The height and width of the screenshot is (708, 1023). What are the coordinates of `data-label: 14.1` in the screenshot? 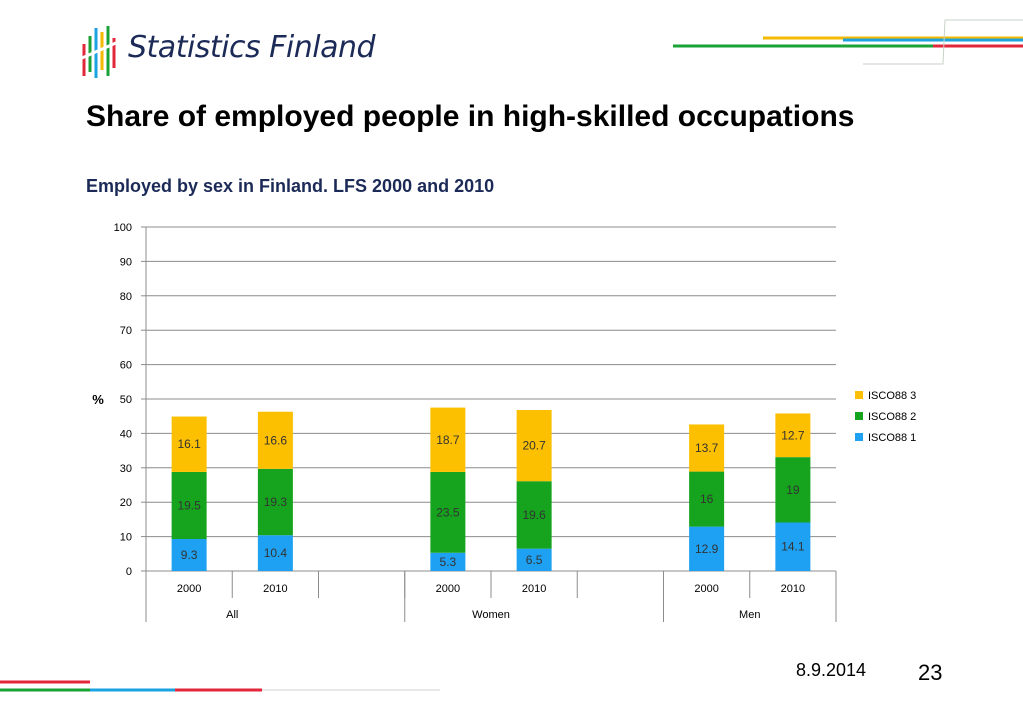 It's located at (793, 547).